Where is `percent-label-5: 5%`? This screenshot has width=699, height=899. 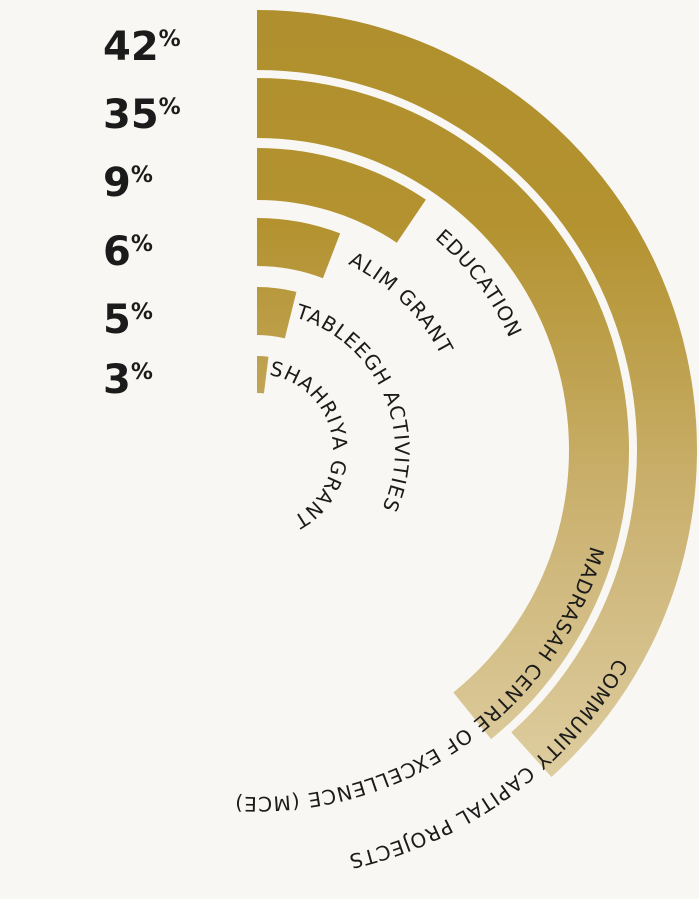
percent-label-5: 5% is located at coordinates (128, 320).